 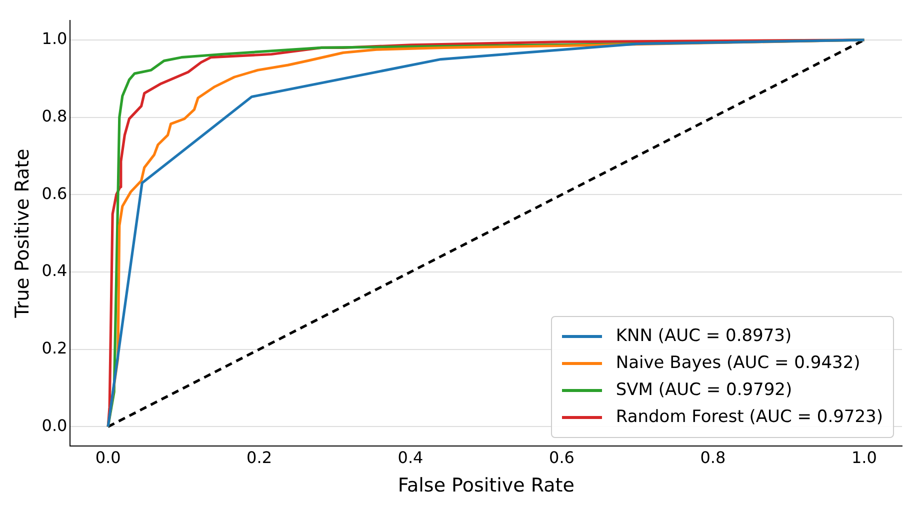 What do you see at coordinates (561, 457) in the screenshot?
I see `x-tick-label: 0.6` at bounding box center [561, 457].